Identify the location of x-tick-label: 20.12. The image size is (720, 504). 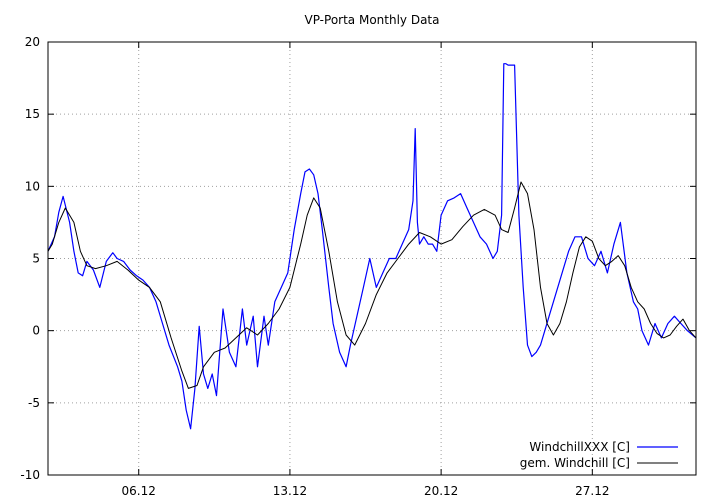
(441, 491).